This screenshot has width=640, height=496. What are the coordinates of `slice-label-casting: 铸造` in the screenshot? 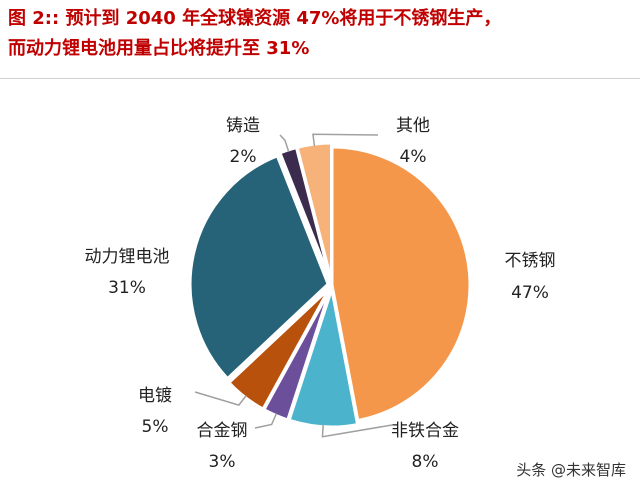 It's located at (243, 126).